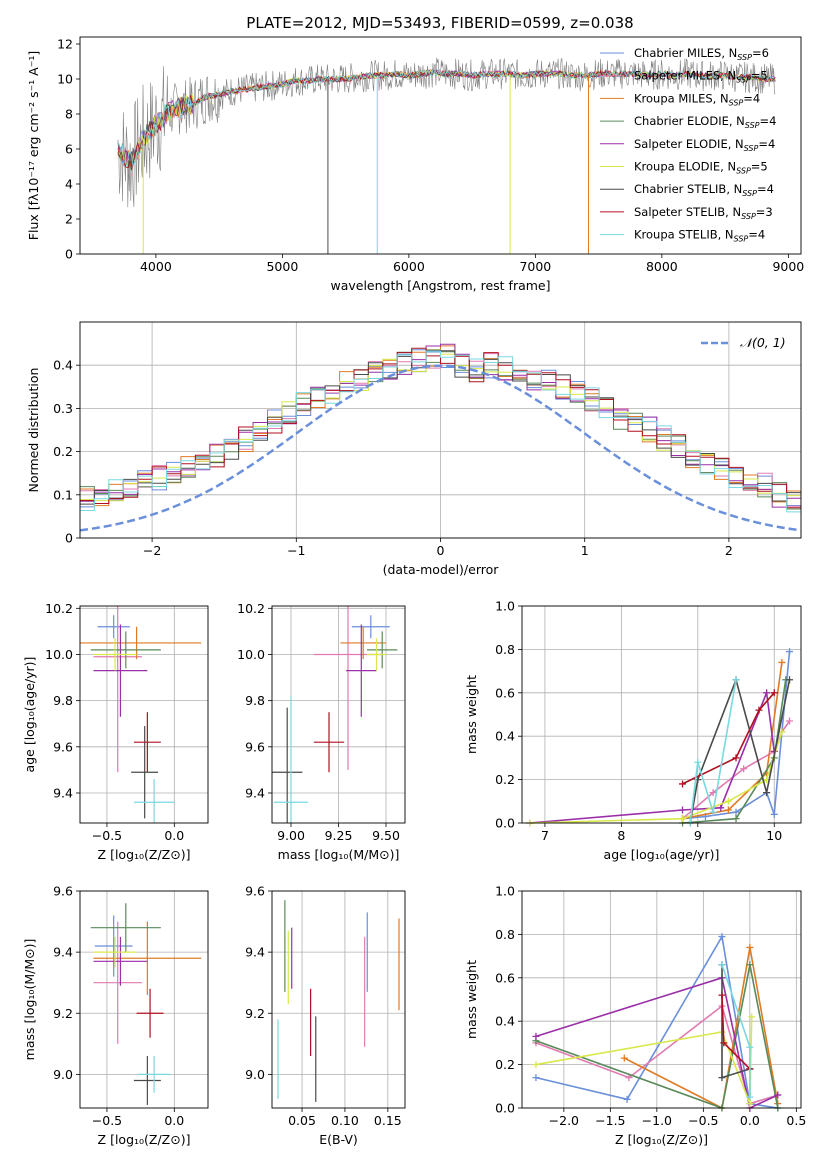 The height and width of the screenshot is (1170, 819). What do you see at coordinates (33, 145) in the screenshot?
I see `y-axis-label: Flux [fλ10⁻¹⁷ erg cm⁻² s⁻¹ A⁻¹]` at bounding box center [33, 145].